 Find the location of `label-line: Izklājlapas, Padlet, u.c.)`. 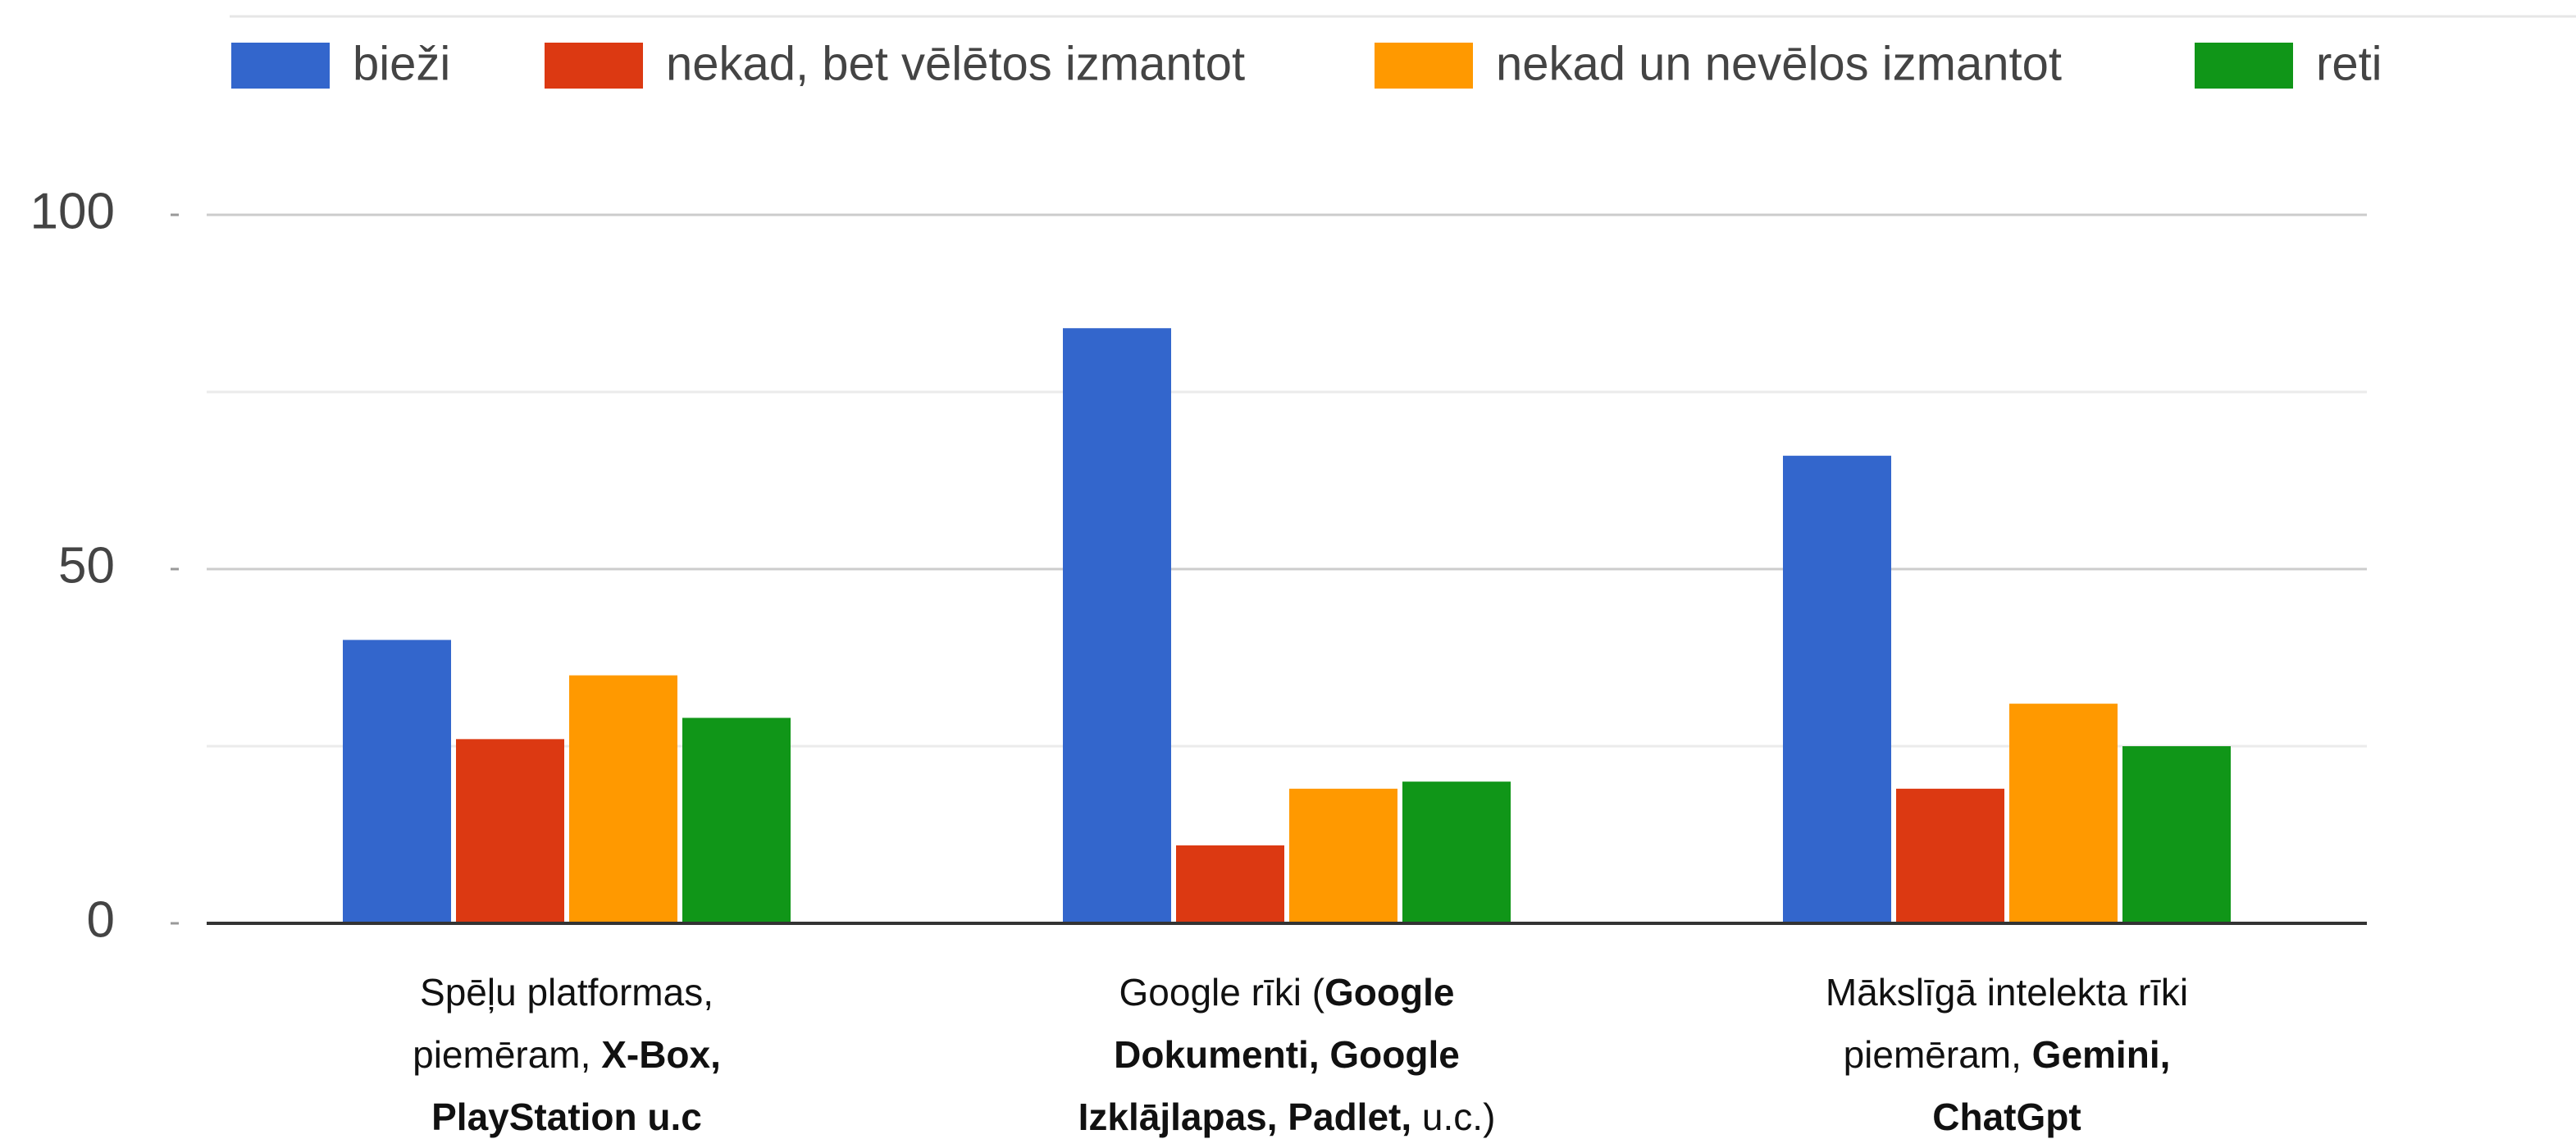

label-line: Izklājlapas, Padlet, u.c.) is located at coordinates (1286, 1117).